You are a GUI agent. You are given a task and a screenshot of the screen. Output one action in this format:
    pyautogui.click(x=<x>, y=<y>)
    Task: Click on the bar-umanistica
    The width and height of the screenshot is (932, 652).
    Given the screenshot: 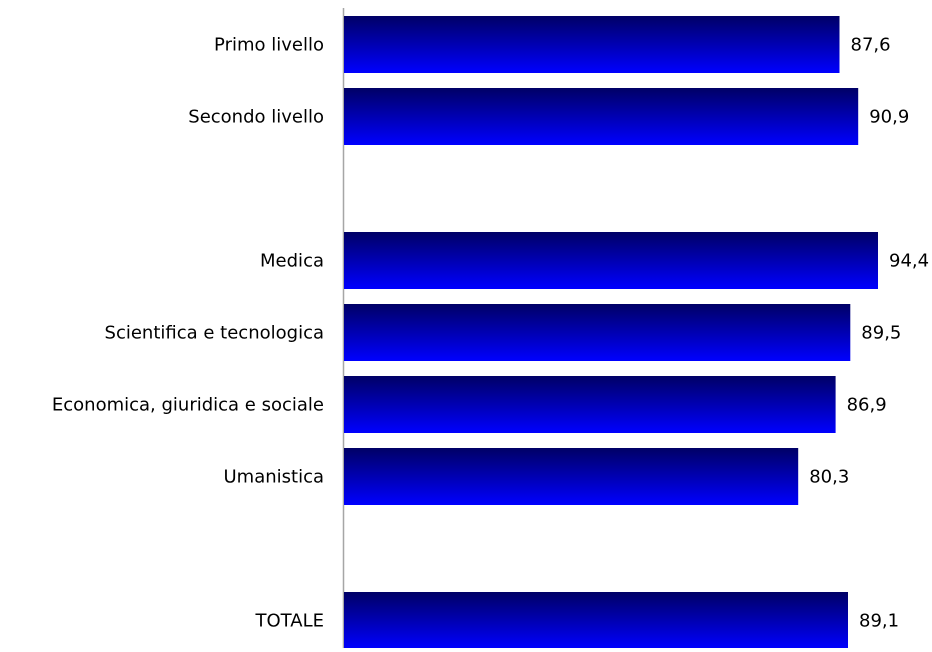 What is the action you would take?
    pyautogui.click(x=571, y=476)
    